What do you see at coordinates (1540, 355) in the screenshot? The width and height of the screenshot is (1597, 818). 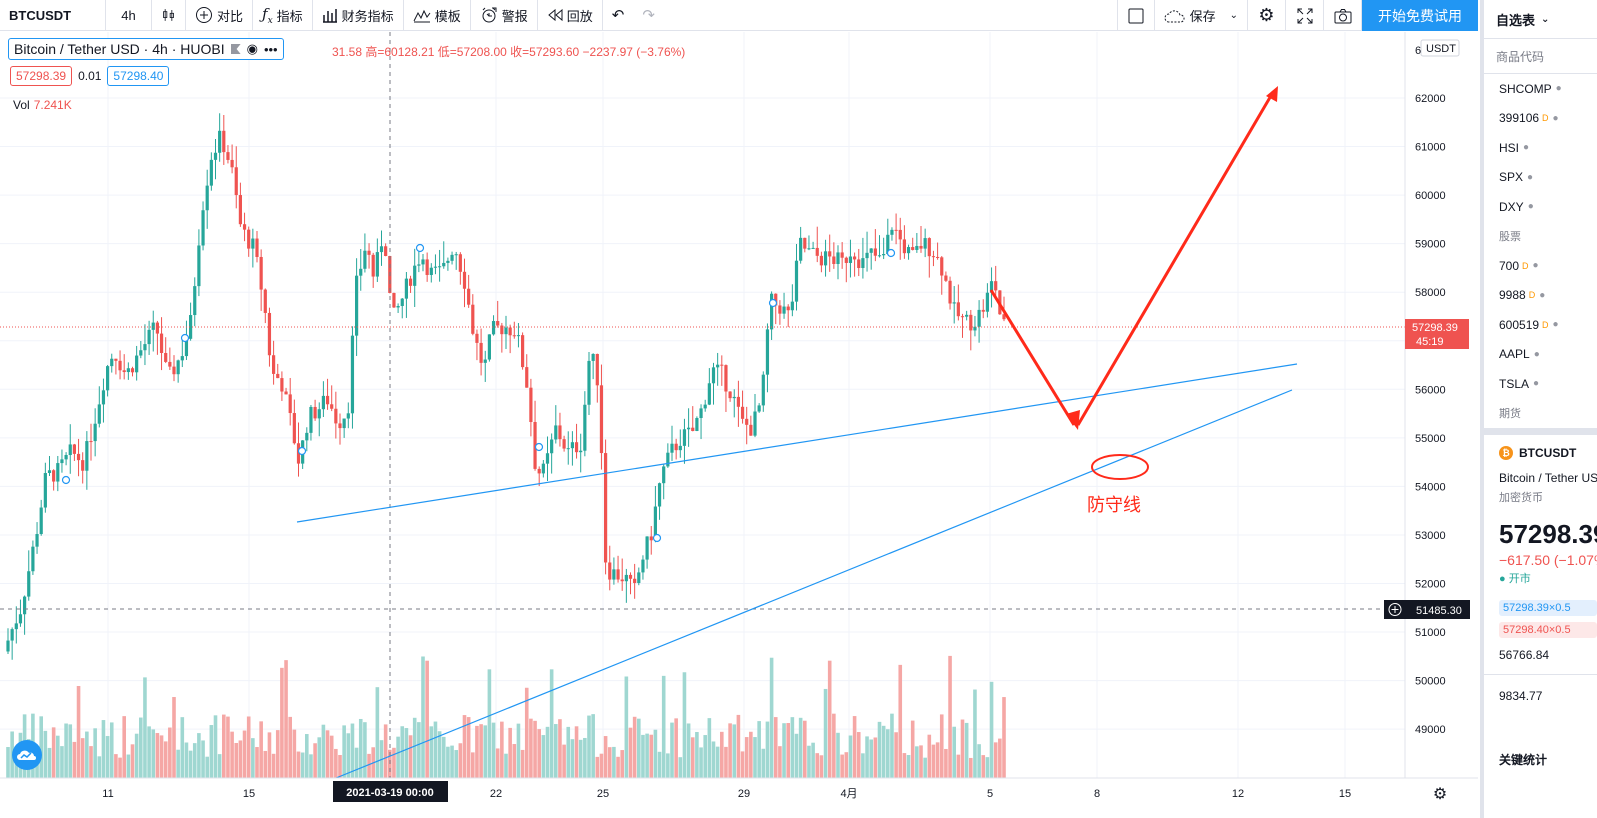 I see `watchlist-item-aapl: AAPL ●` at bounding box center [1540, 355].